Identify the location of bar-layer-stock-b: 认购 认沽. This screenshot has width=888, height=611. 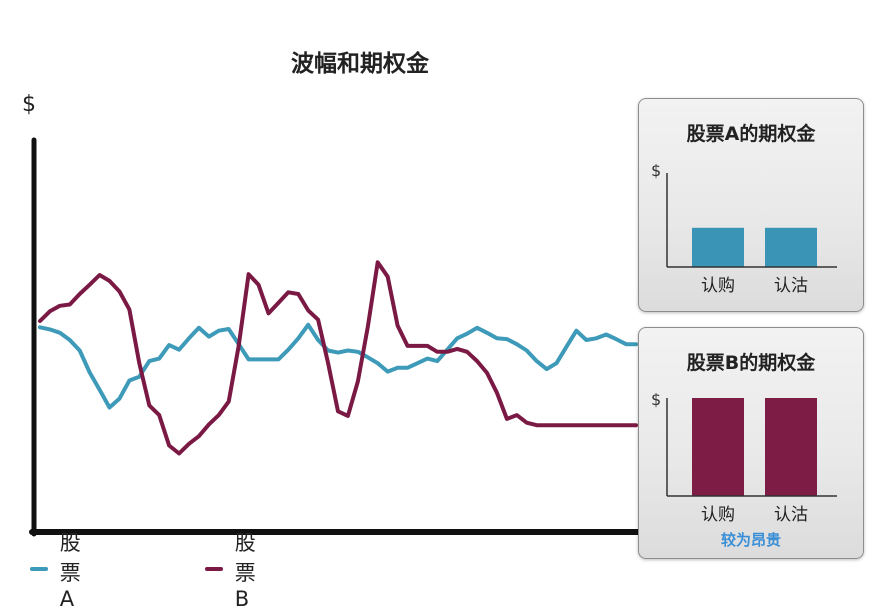
(754, 461).